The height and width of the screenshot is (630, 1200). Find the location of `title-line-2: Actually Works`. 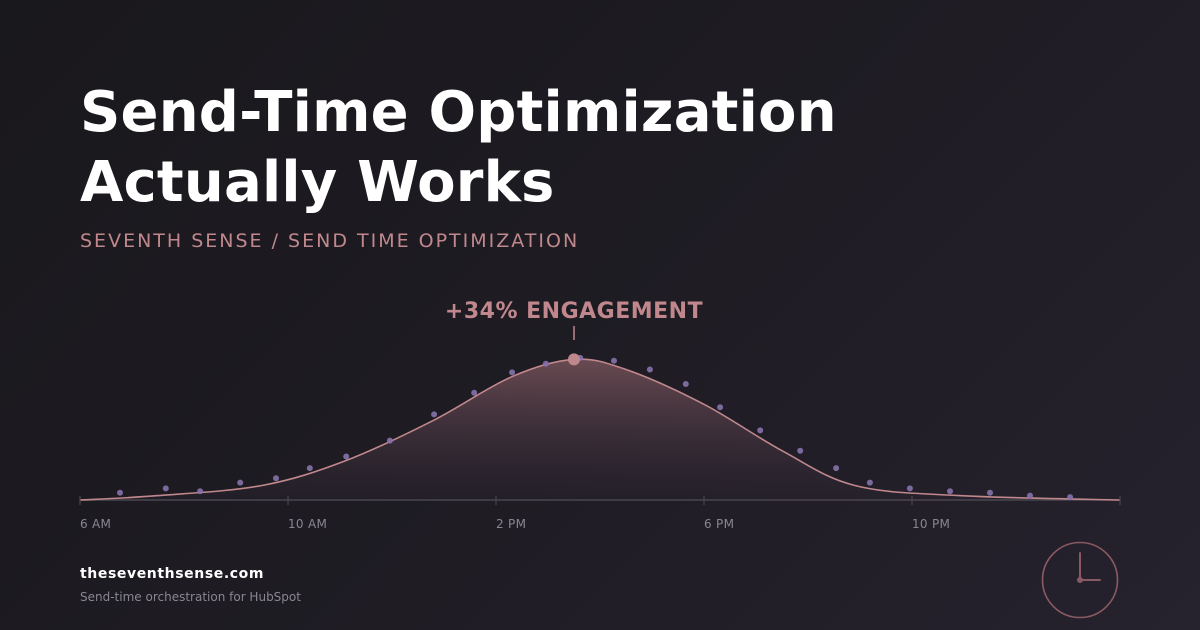

title-line-2: Actually Works is located at coordinates (317, 182).